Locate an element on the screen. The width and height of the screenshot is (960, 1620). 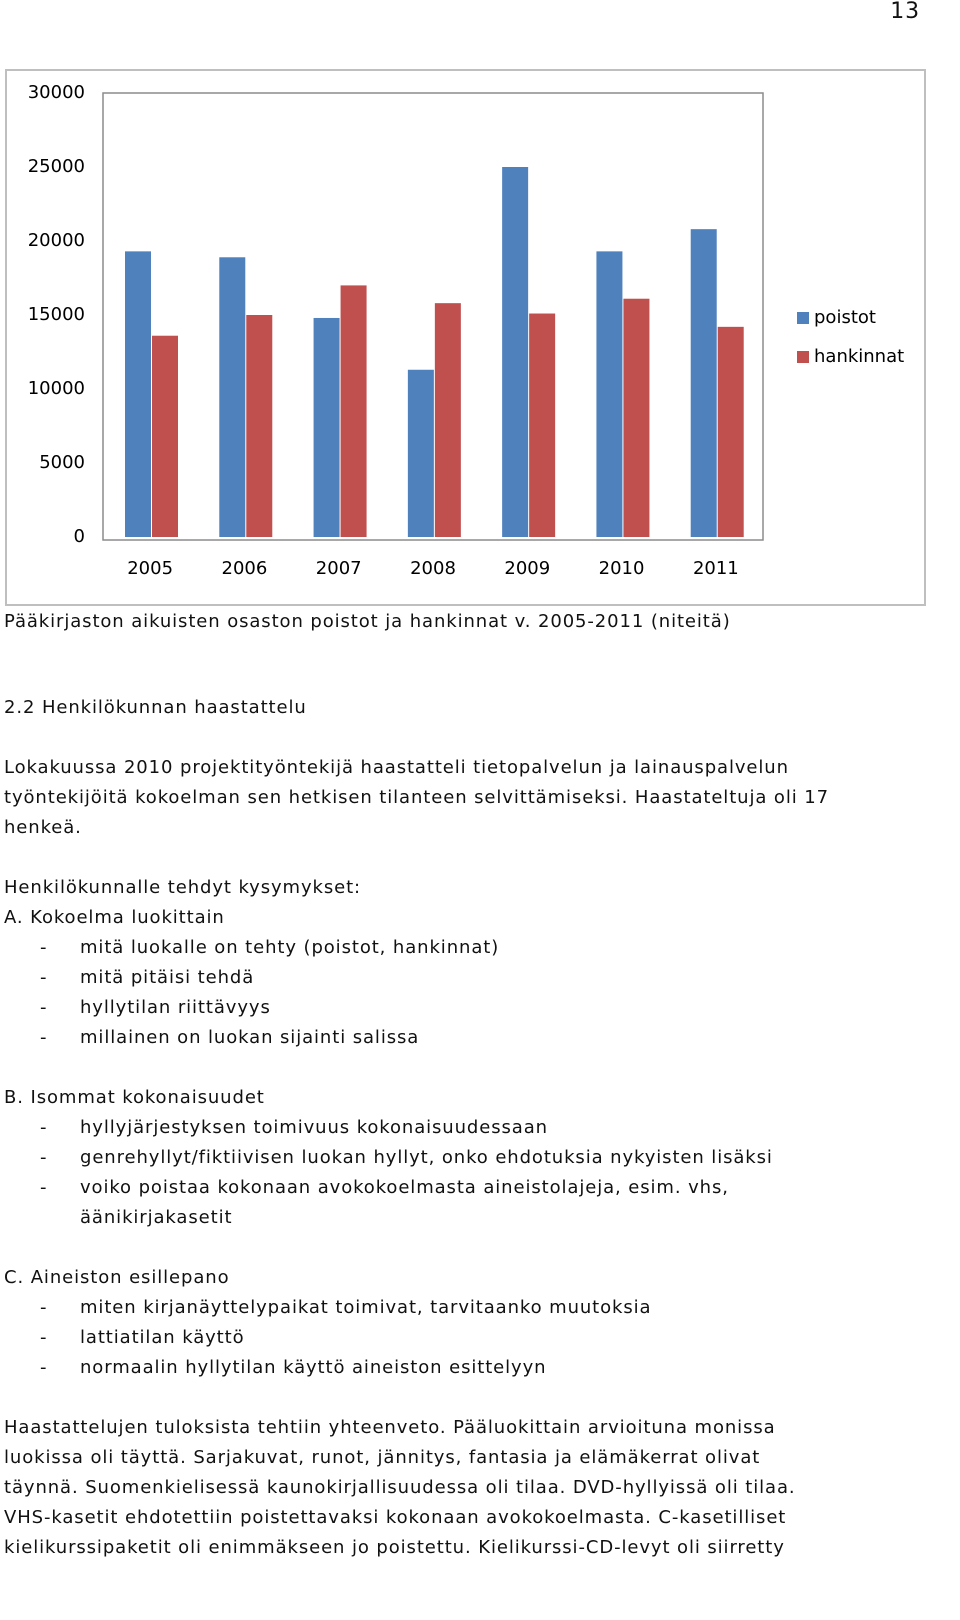
y-tick-label: 15000 is located at coordinates (56, 314).